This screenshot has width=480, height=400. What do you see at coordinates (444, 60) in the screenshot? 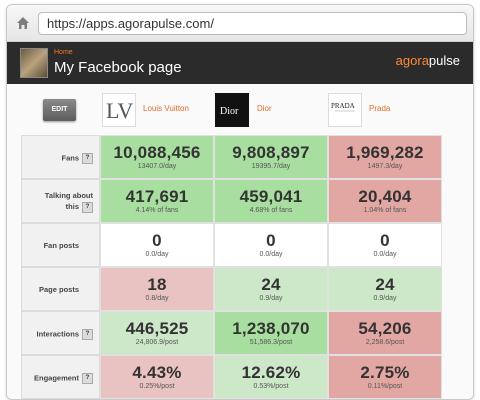
I see `brand-logo-part2: pulse` at bounding box center [444, 60].